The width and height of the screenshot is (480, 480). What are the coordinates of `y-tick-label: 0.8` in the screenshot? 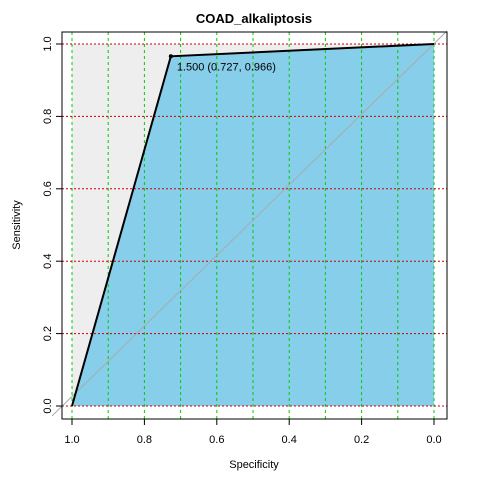 It's located at (48, 116).